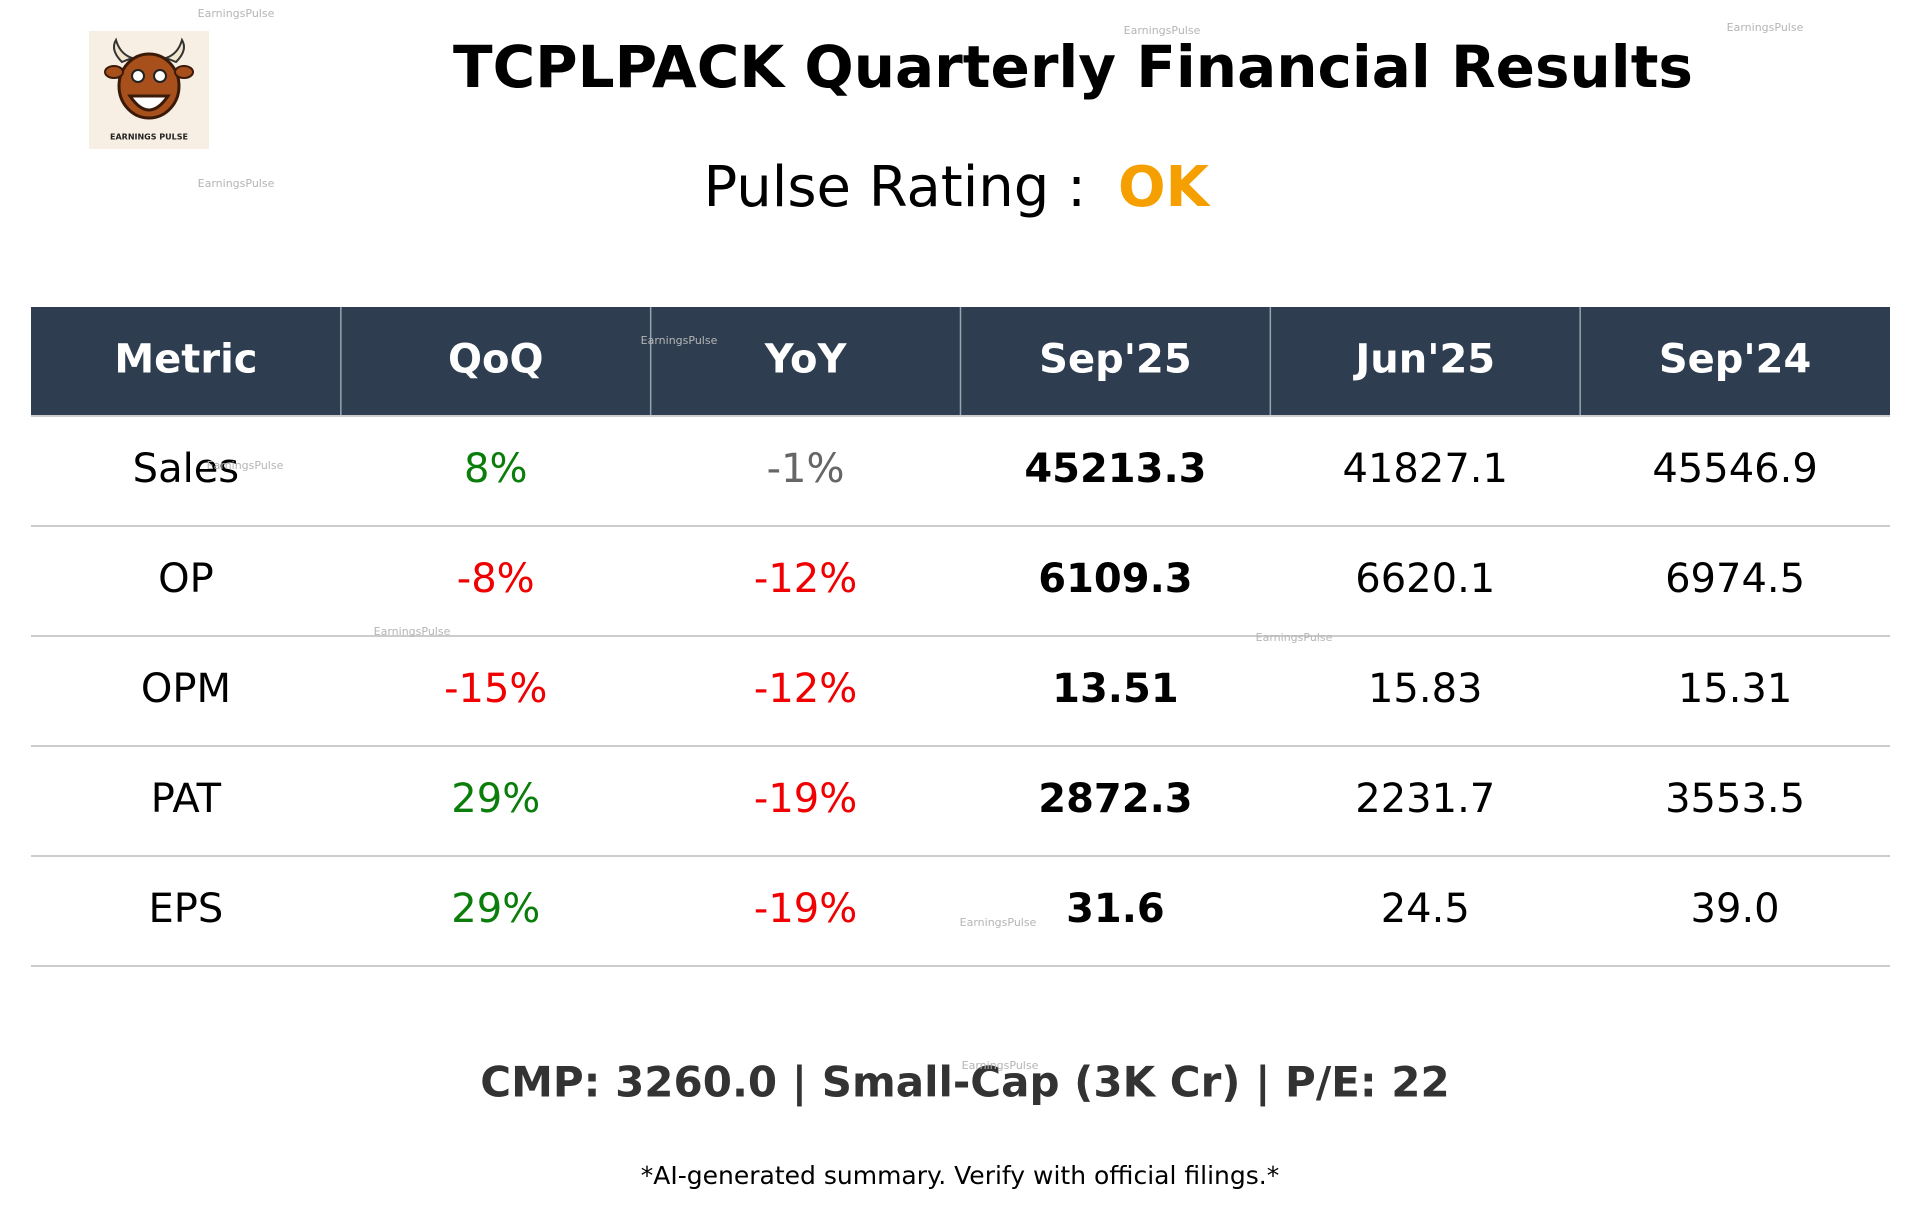 The height and width of the screenshot is (1220, 1919). I want to click on cell: Sales, so click(186, 469).